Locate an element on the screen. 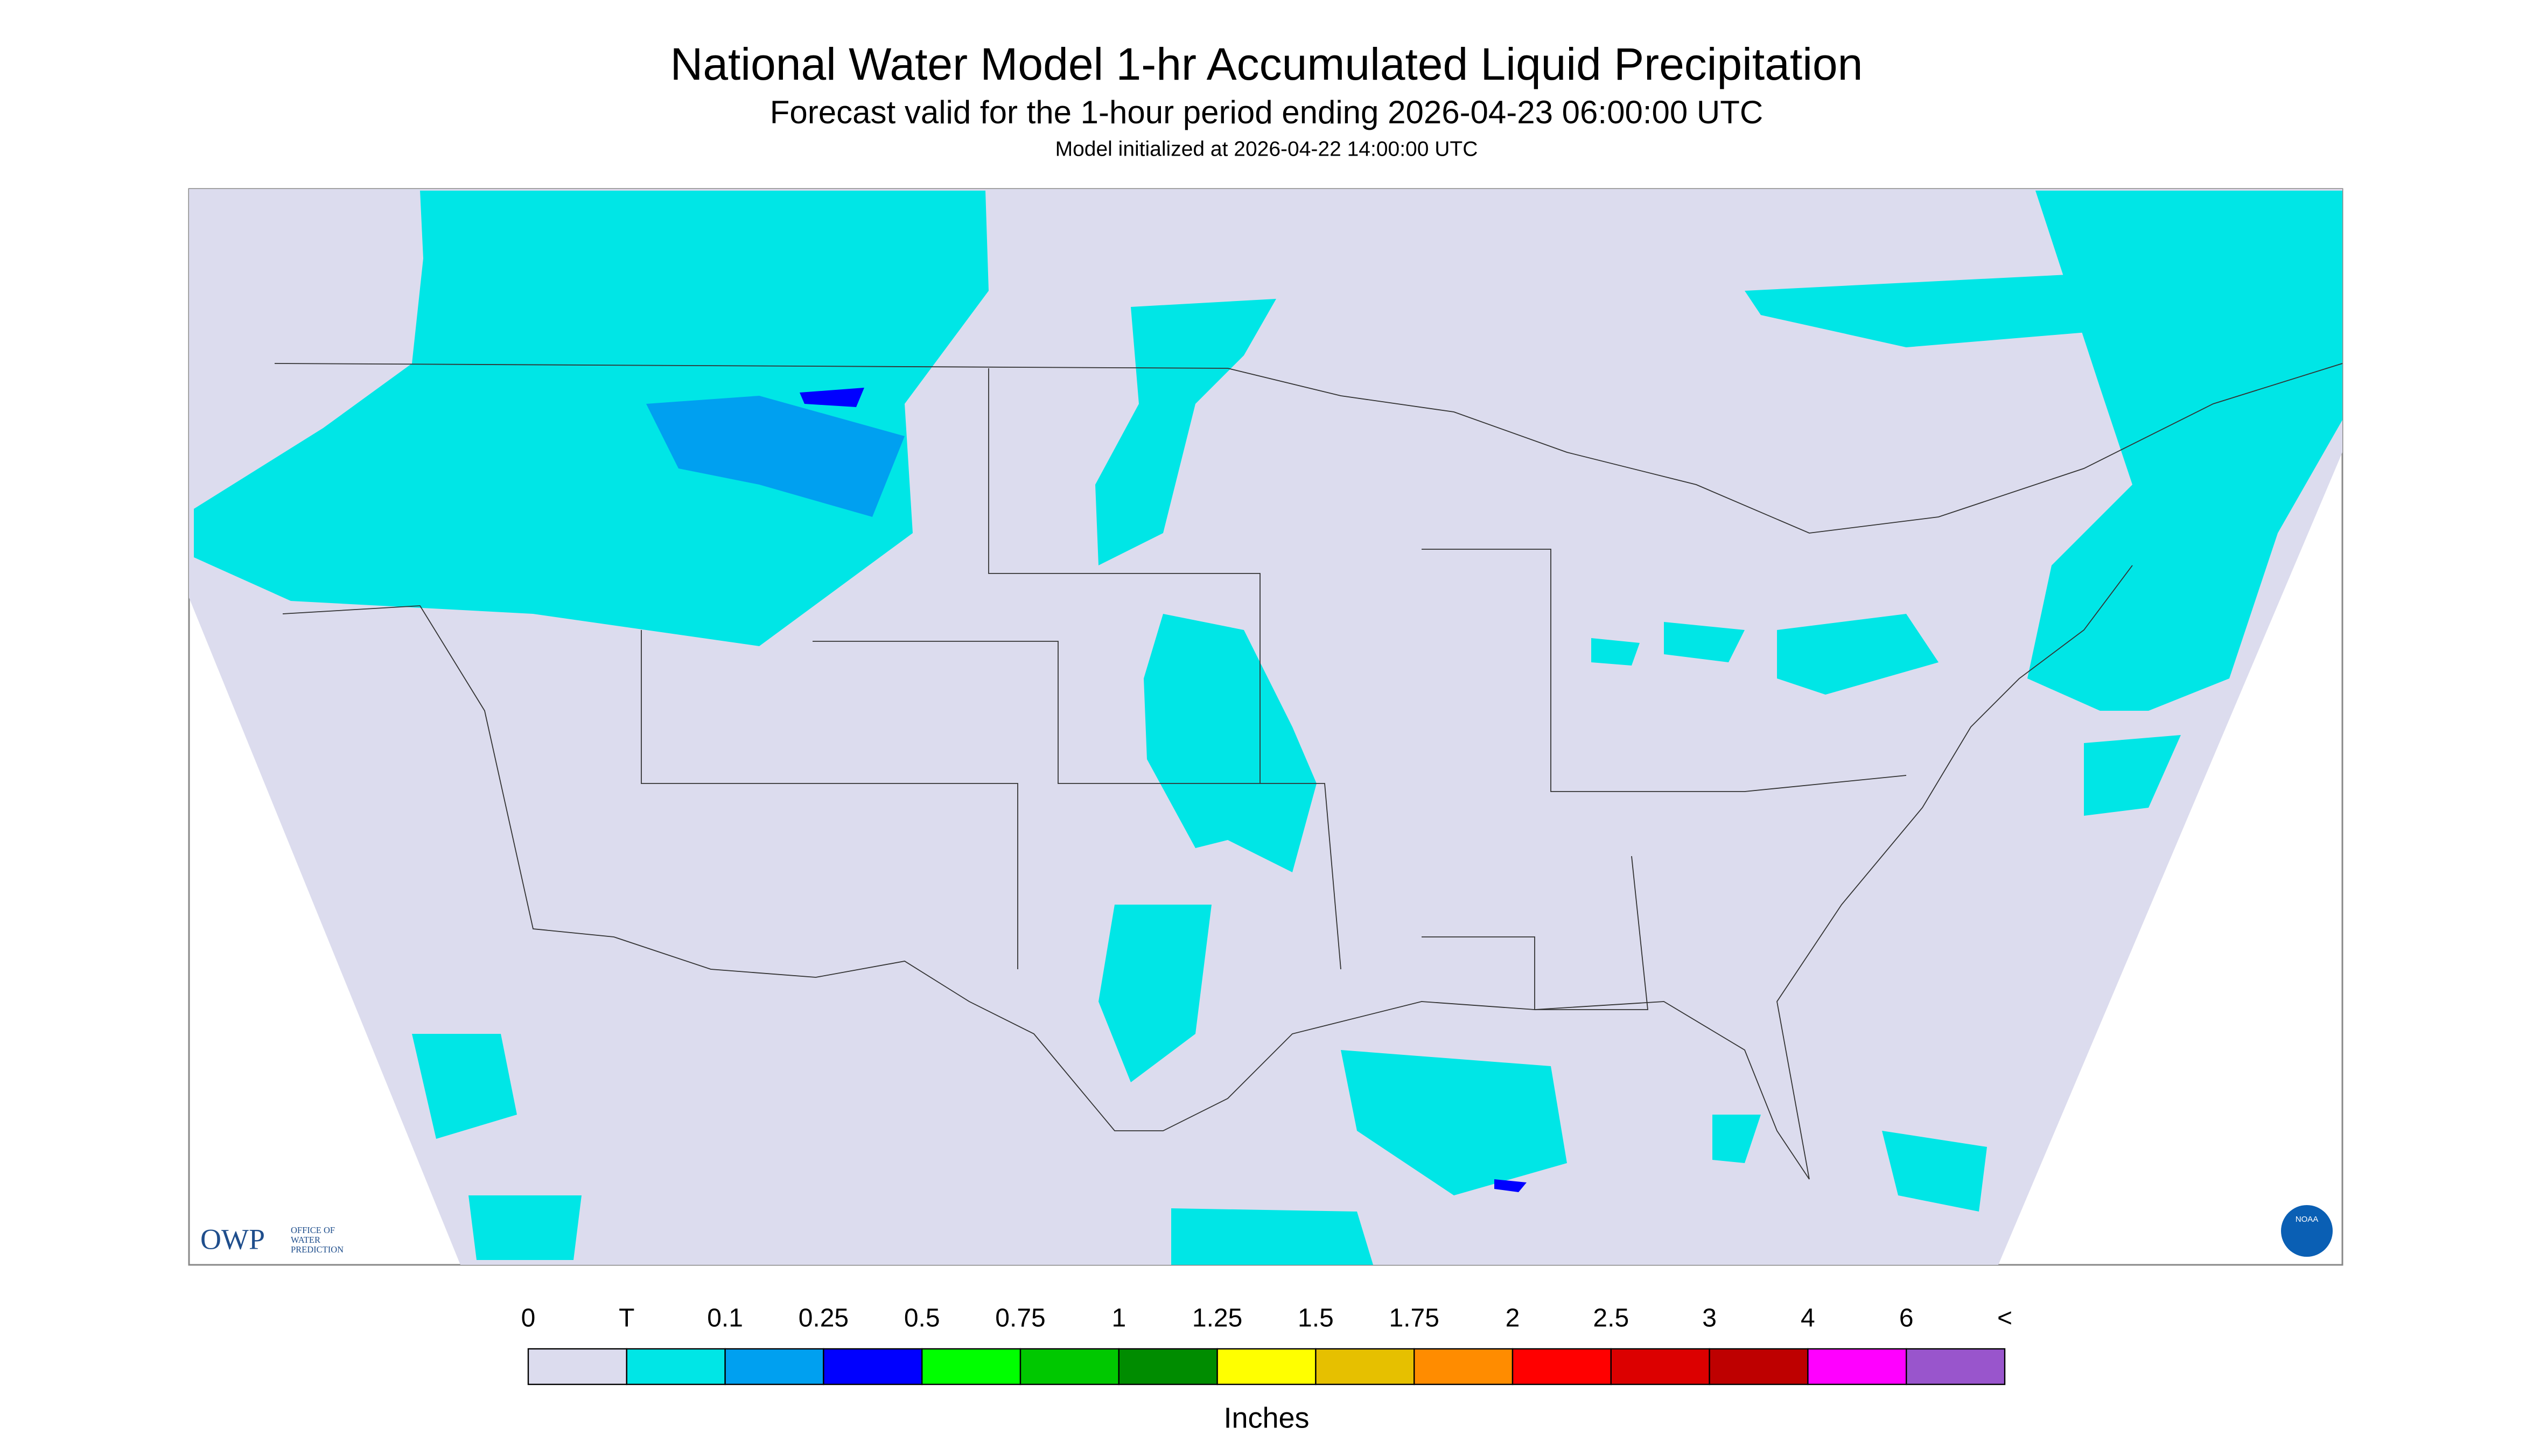 This screenshot has height=1456, width=2533. legend-label: 4 is located at coordinates (1808, 1318).